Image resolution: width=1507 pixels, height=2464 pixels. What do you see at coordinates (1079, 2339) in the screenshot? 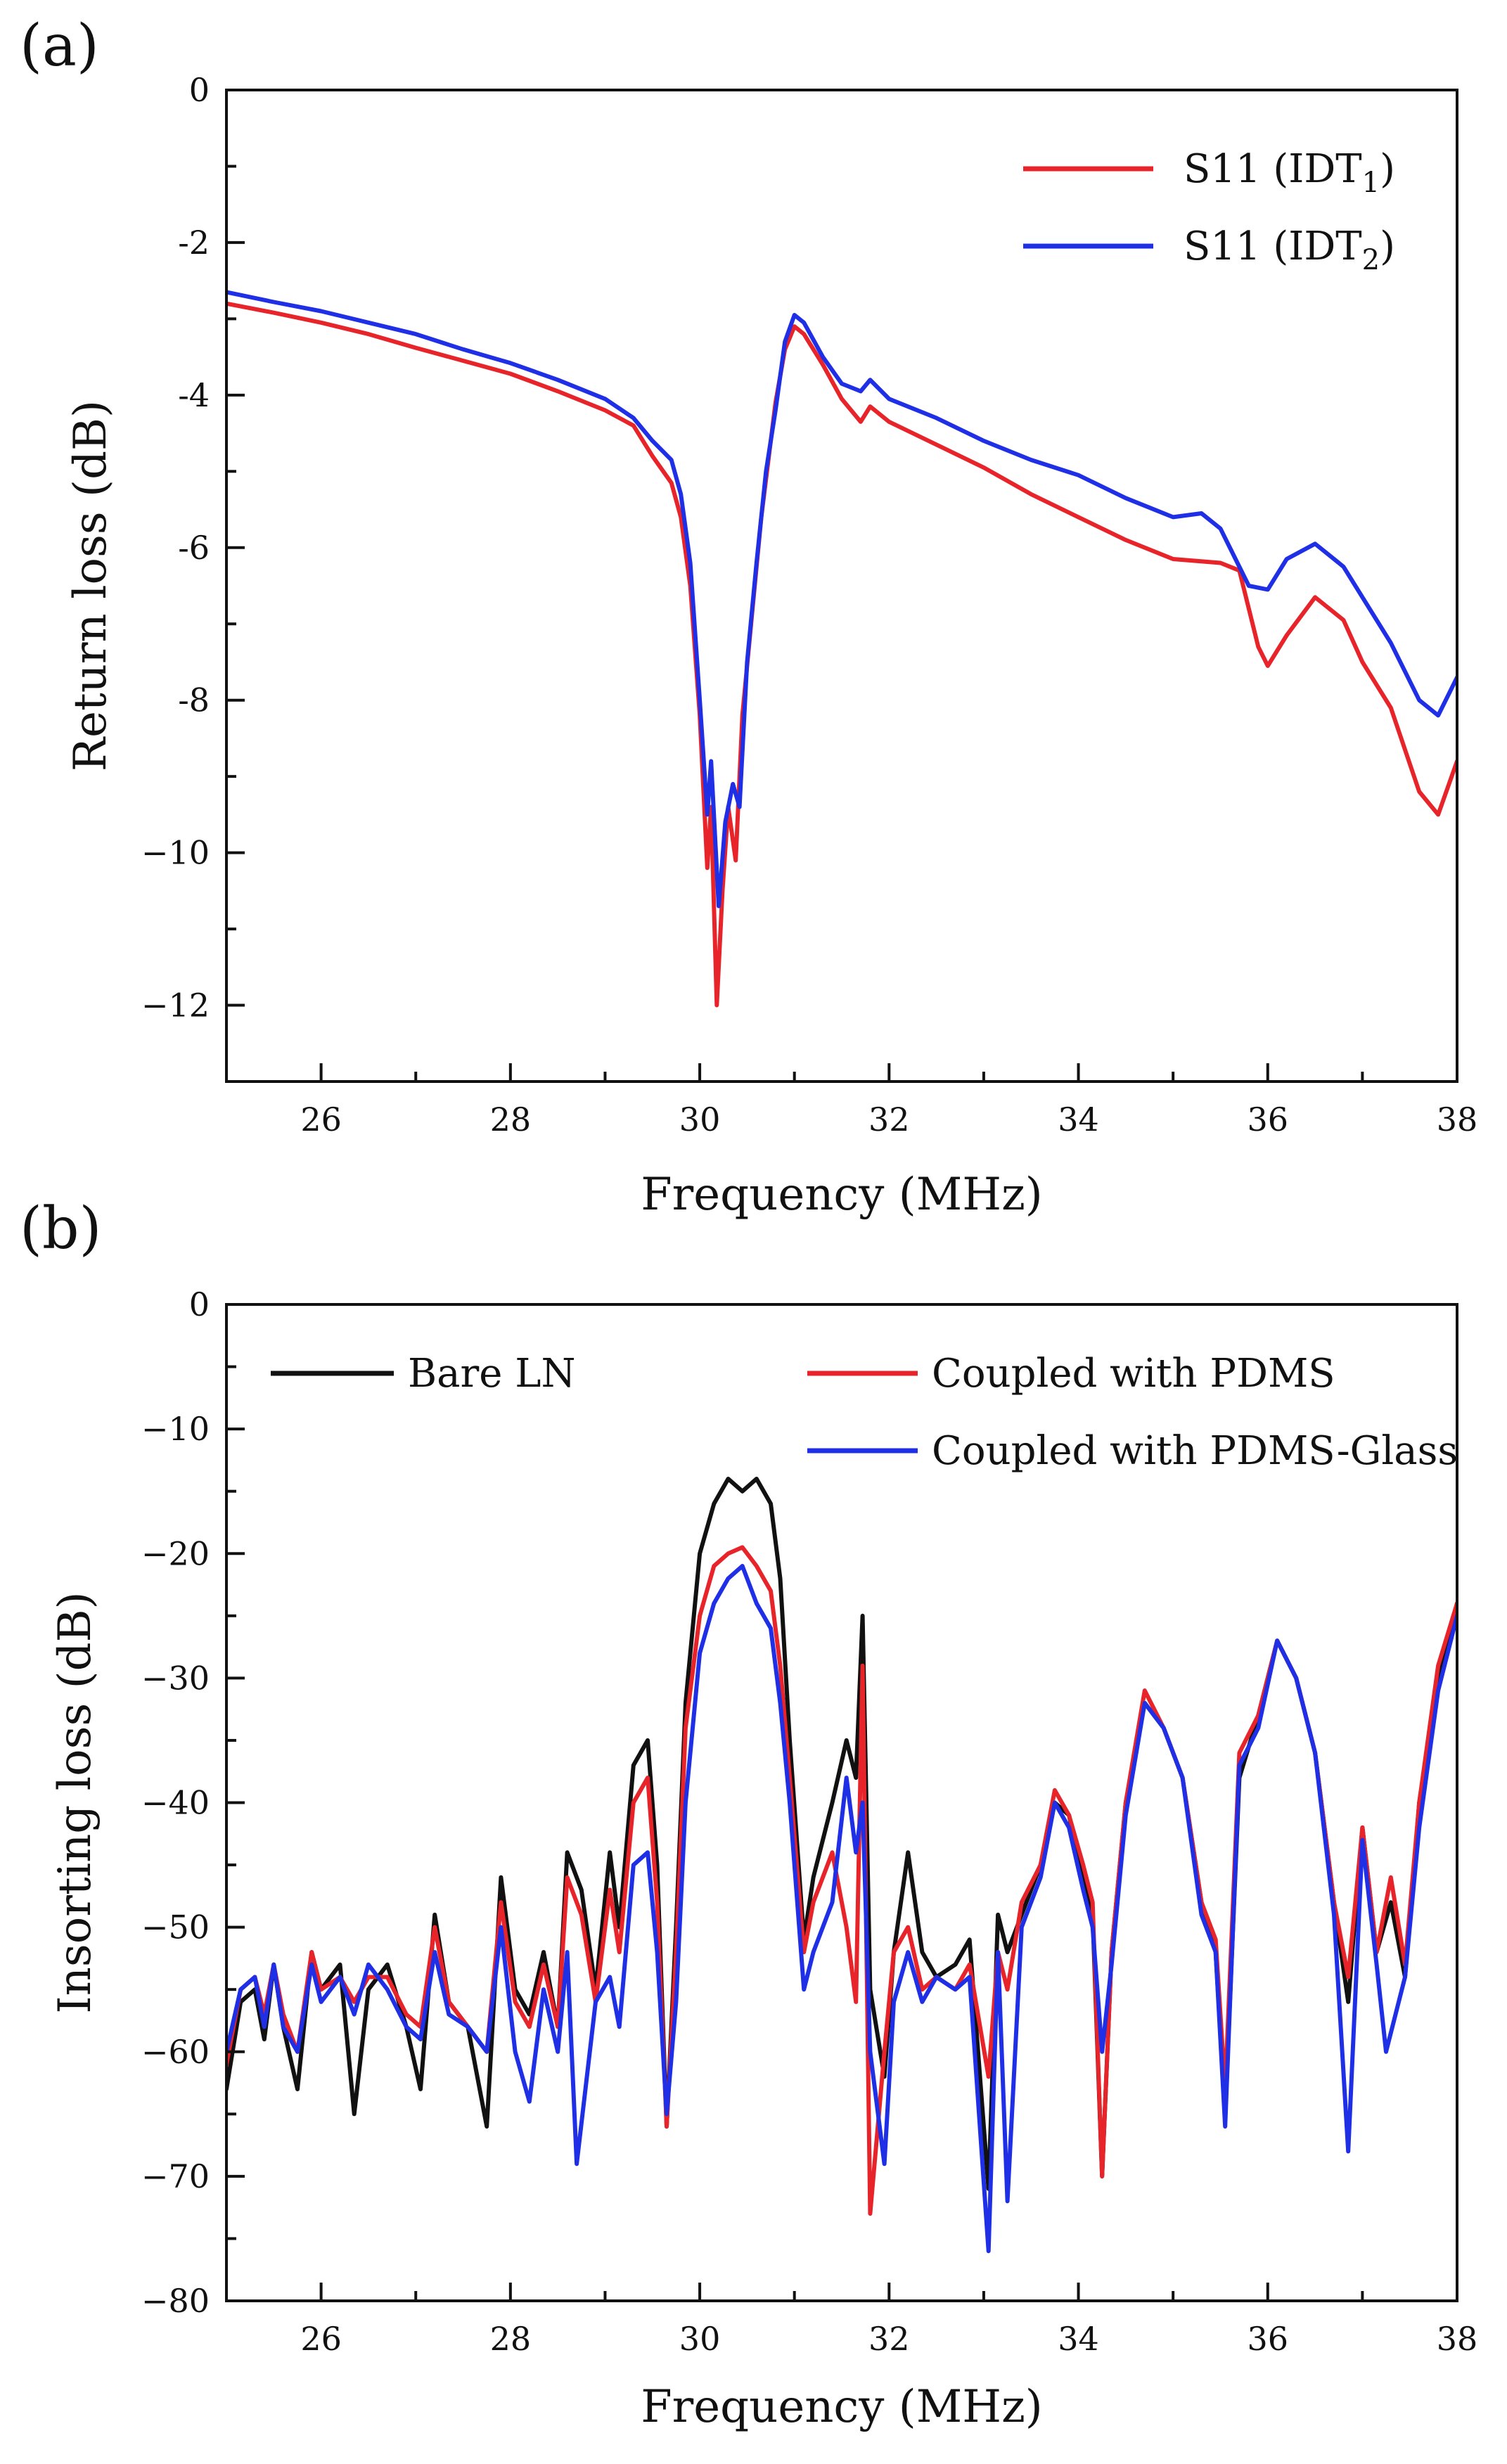
I see `x-tick-label-b: 34` at bounding box center [1079, 2339].